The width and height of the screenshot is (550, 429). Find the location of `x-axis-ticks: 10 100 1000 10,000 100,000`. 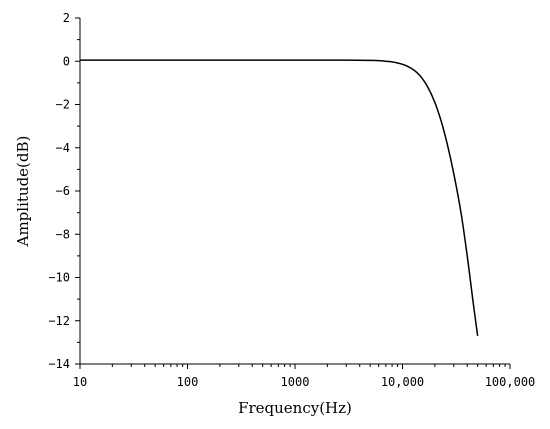

x-axis-ticks: 10 100 1000 10,000 100,000 is located at coordinates (304, 376).